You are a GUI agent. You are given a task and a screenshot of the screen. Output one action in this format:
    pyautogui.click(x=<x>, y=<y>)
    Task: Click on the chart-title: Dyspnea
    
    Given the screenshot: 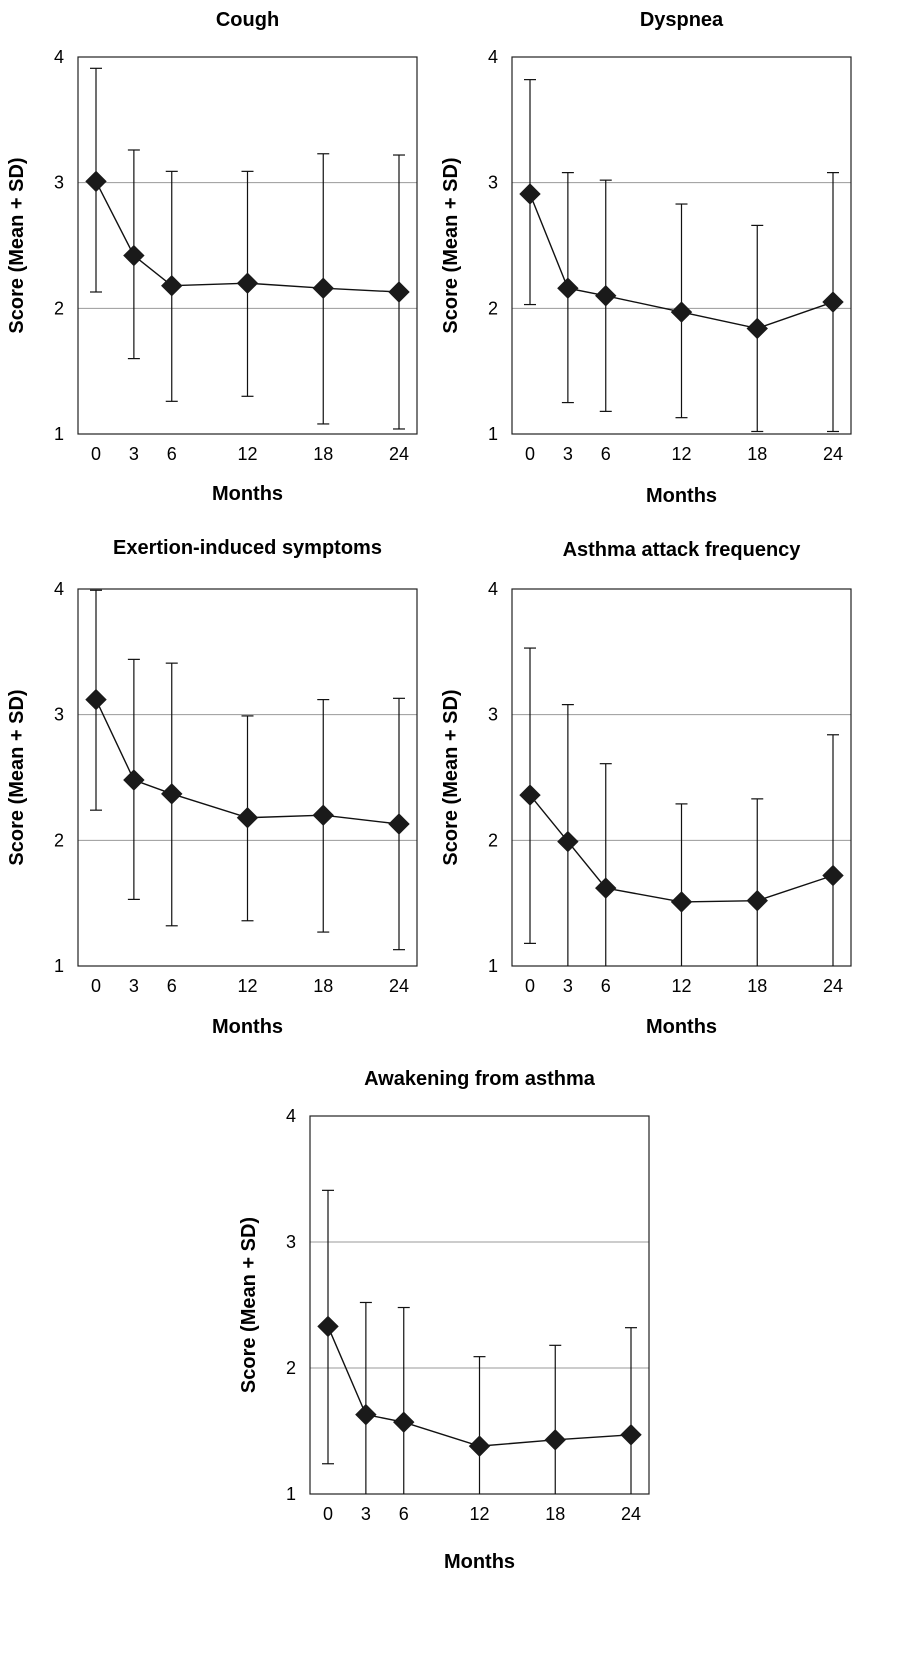 What is the action you would take?
    pyautogui.click(x=682, y=20)
    